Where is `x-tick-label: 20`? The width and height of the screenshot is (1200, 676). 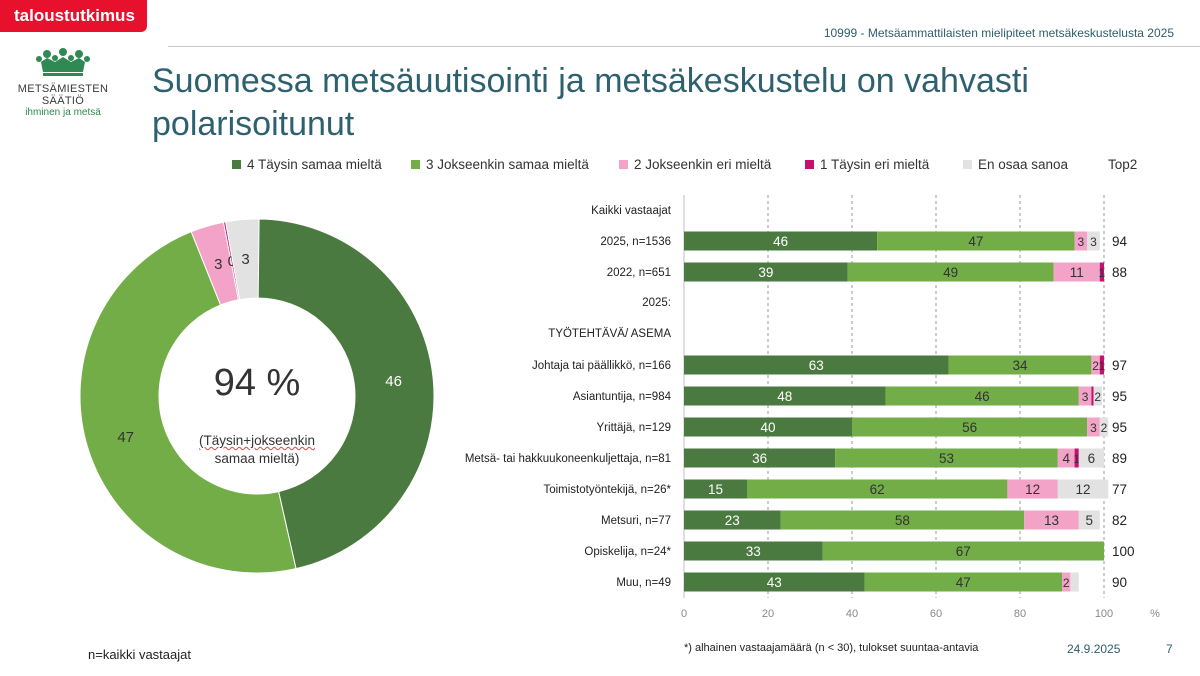
x-tick-label: 20 is located at coordinates (768, 614).